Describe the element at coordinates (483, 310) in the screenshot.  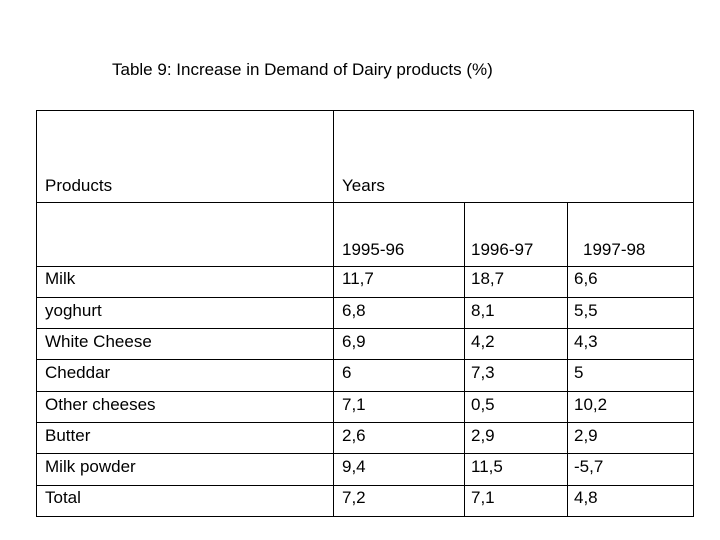
I see `table-cell: 8,1` at that location.